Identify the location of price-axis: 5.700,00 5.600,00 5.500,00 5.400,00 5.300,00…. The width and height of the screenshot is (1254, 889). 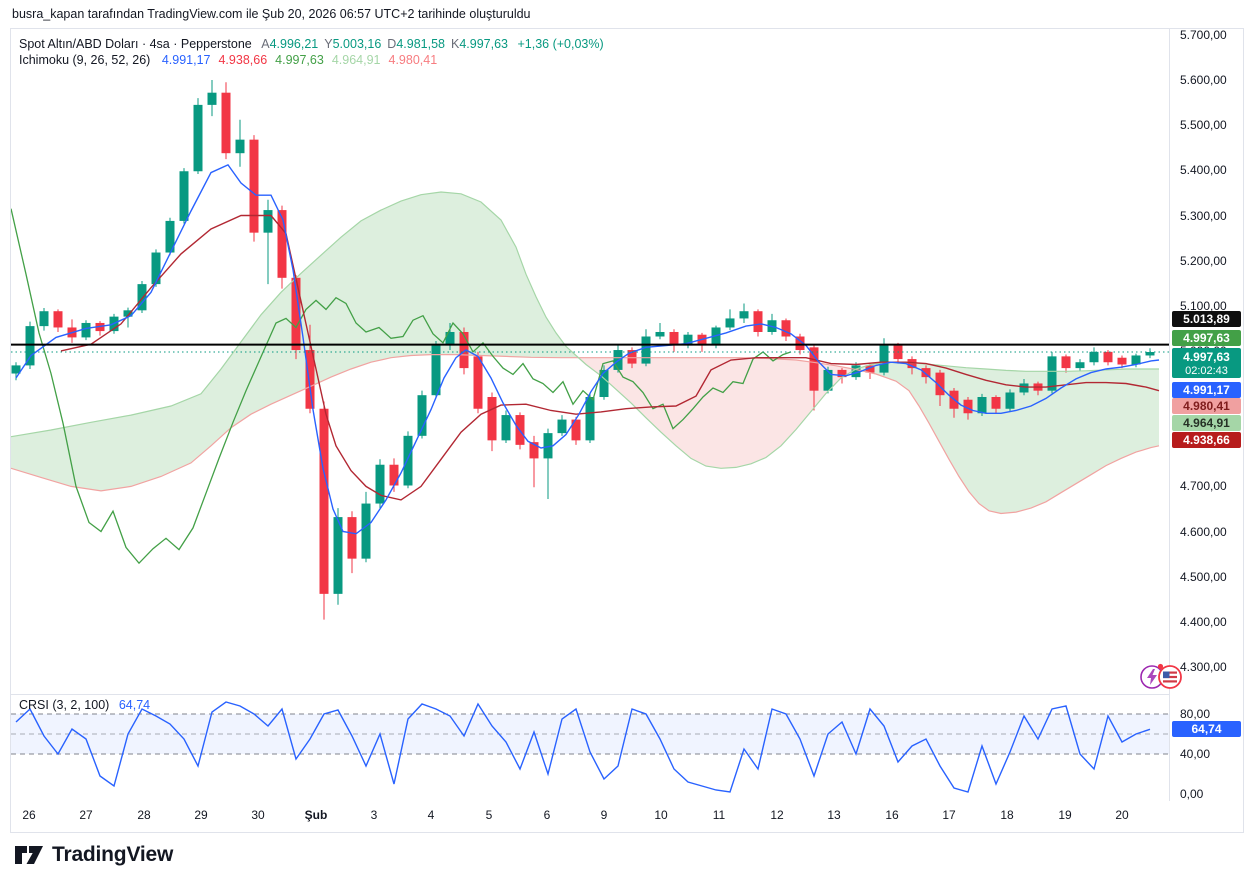
(1206, 414).